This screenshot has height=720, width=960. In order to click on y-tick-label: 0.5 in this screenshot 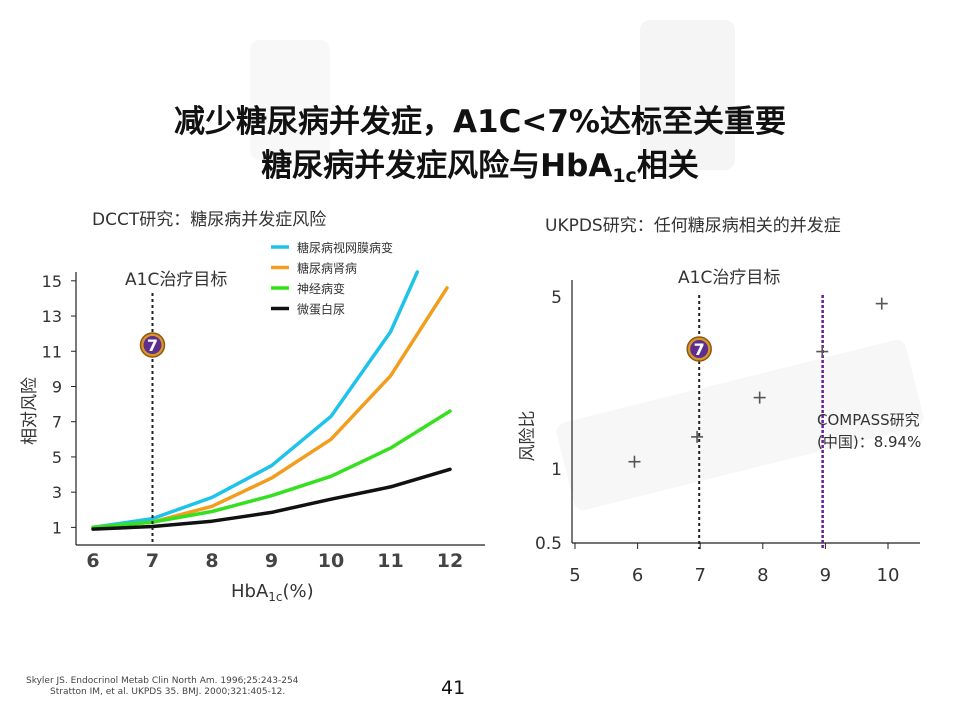, I will do `click(548, 544)`.